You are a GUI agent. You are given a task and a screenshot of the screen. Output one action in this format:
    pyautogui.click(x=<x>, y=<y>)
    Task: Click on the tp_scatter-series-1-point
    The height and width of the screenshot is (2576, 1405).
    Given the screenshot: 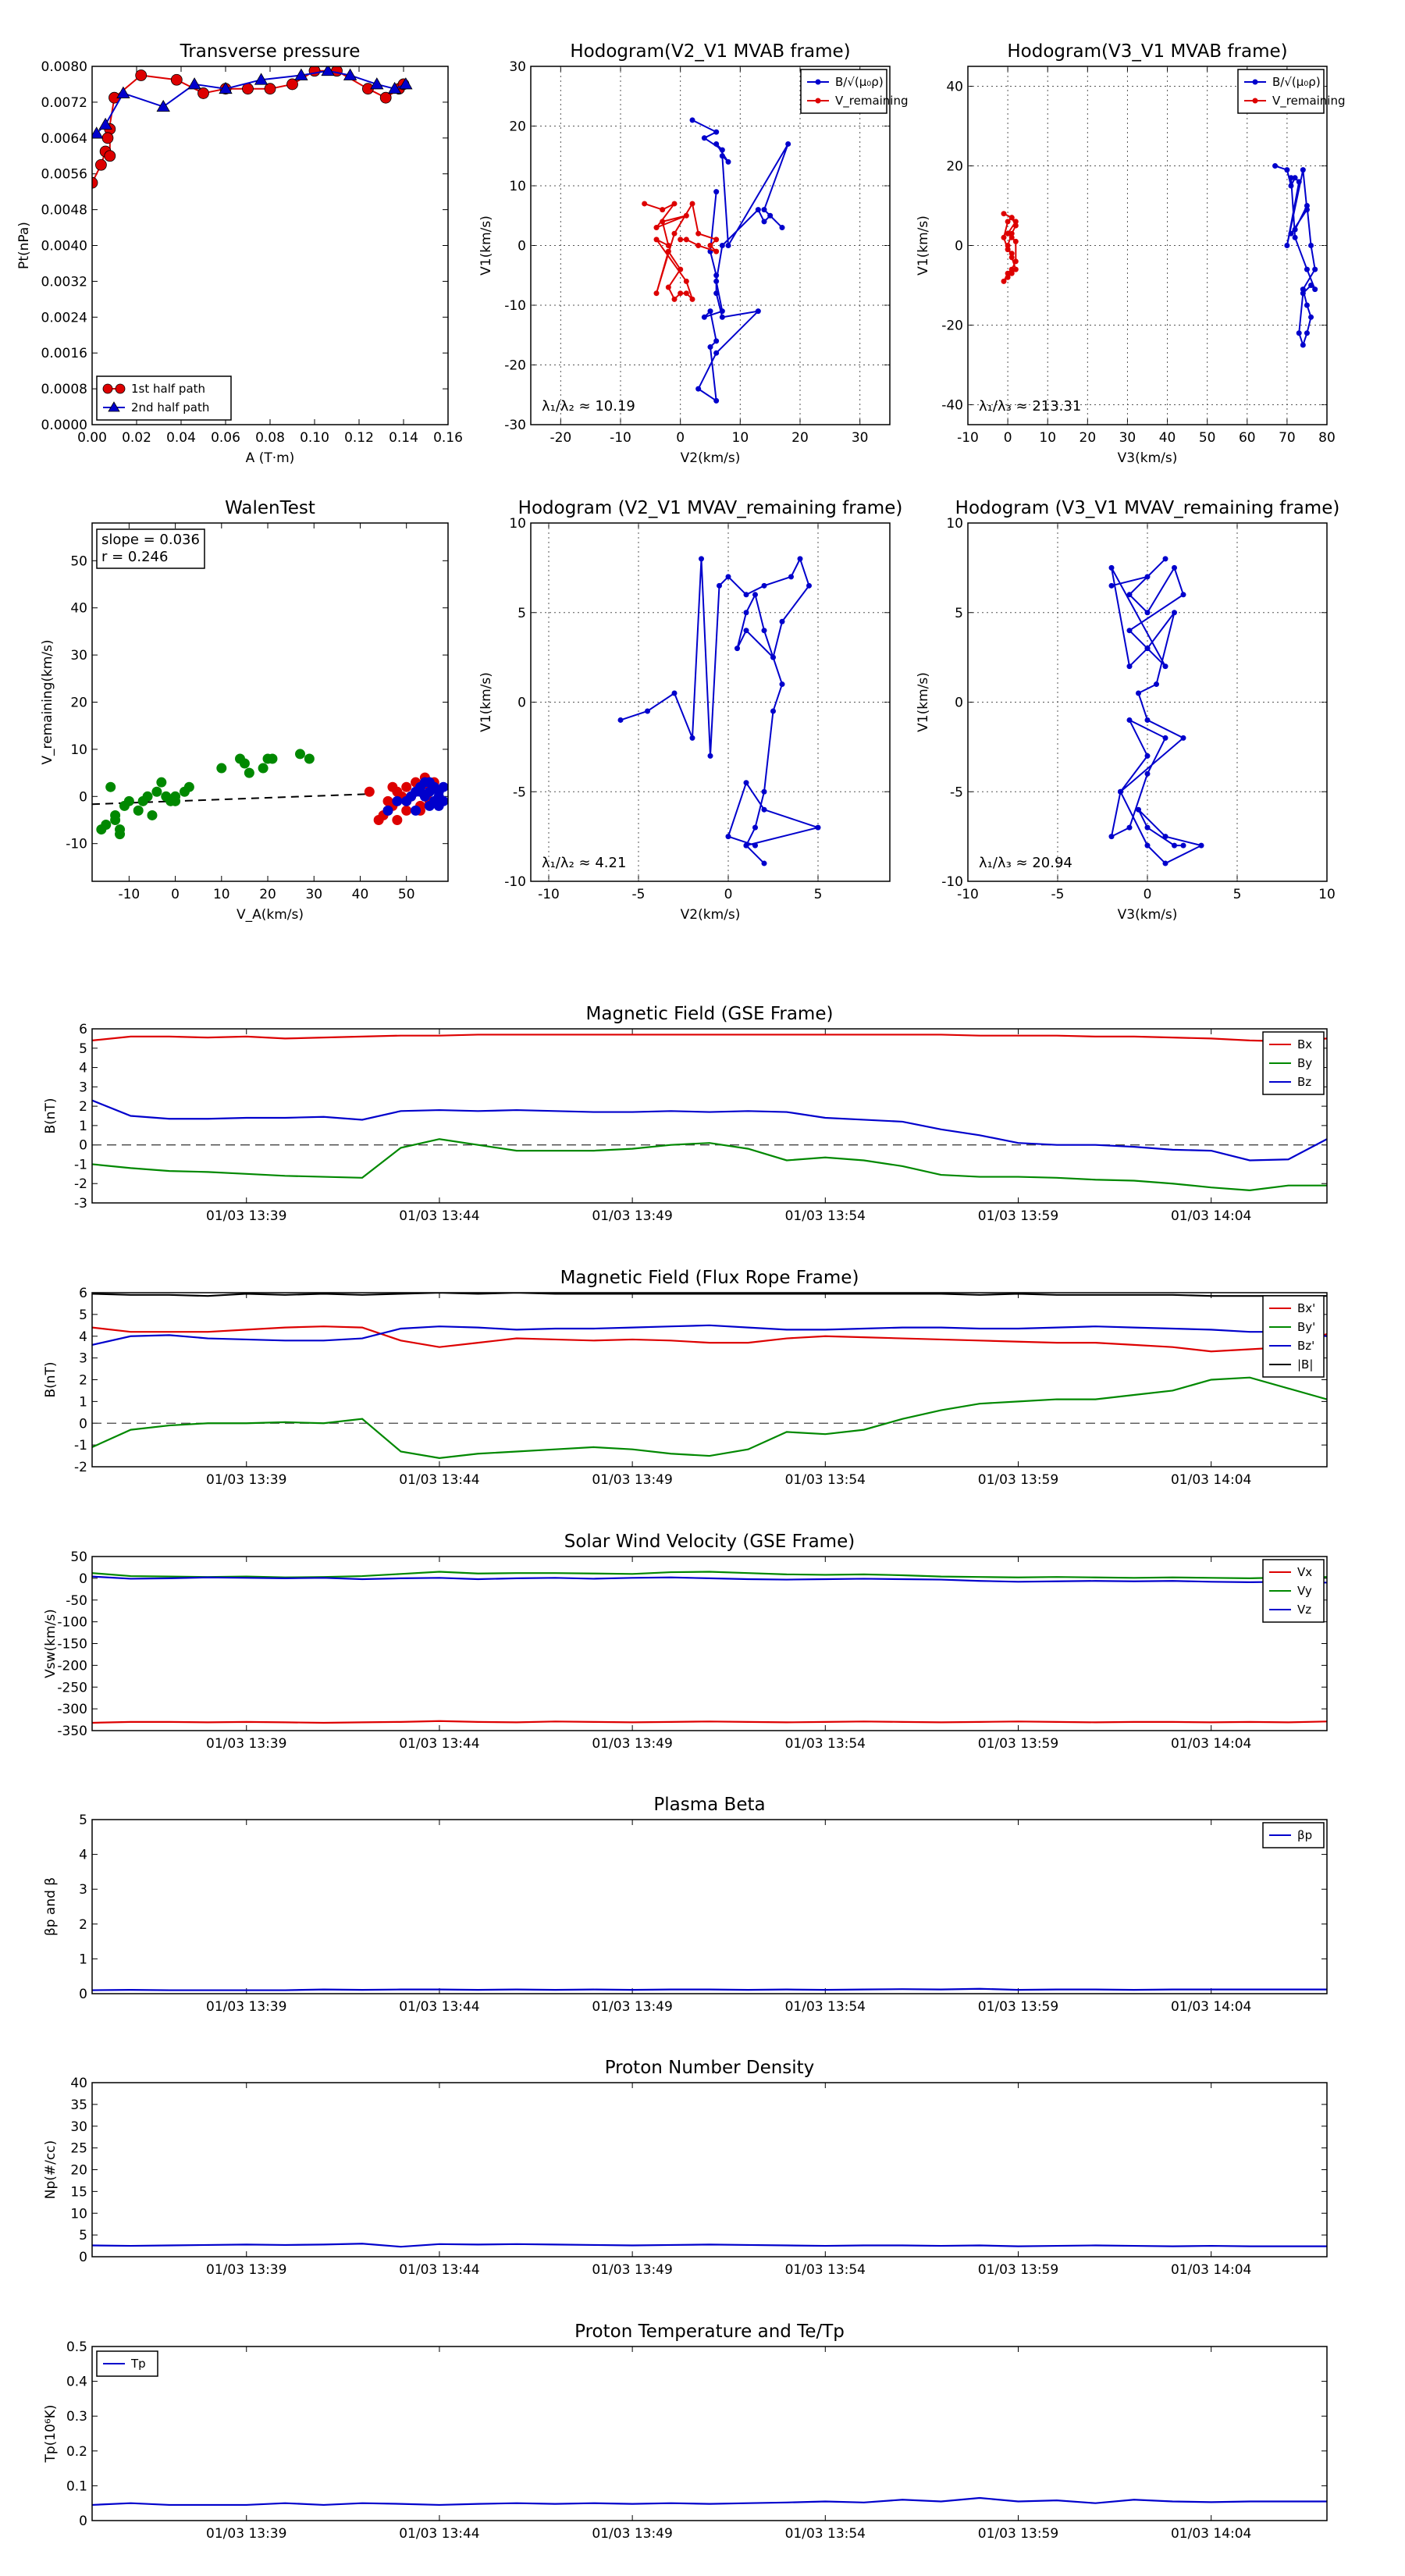 What is the action you would take?
    pyautogui.click(x=194, y=83)
    